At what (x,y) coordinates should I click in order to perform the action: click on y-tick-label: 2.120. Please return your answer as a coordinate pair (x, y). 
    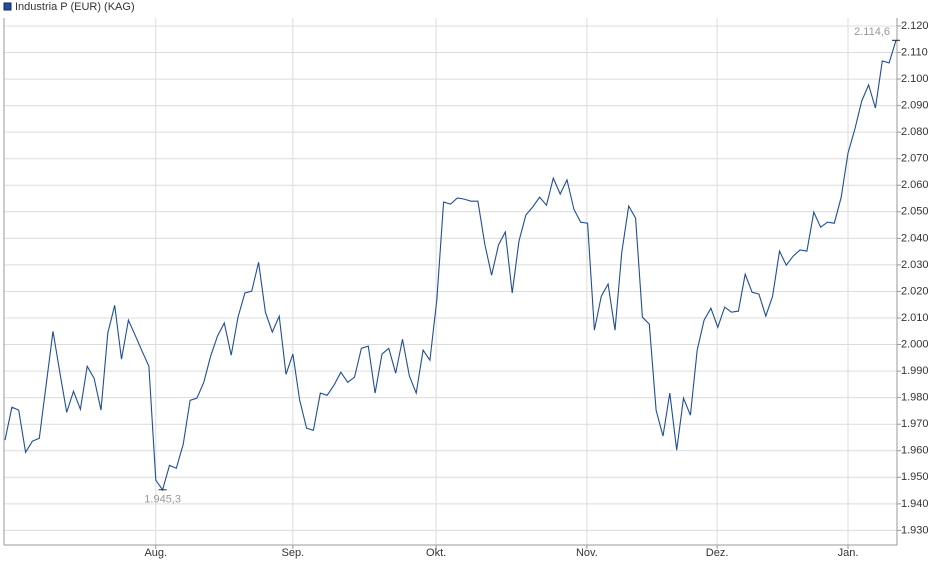
    Looking at the image, I should click on (915, 26).